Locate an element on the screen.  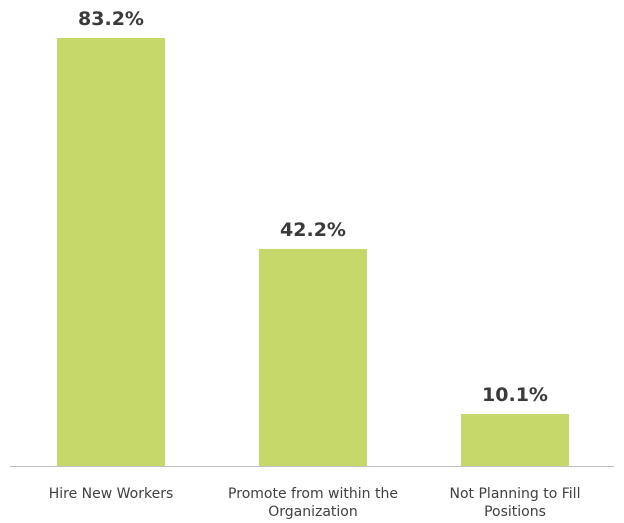
category-label-2-line-1: Positions is located at coordinates (515, 512).